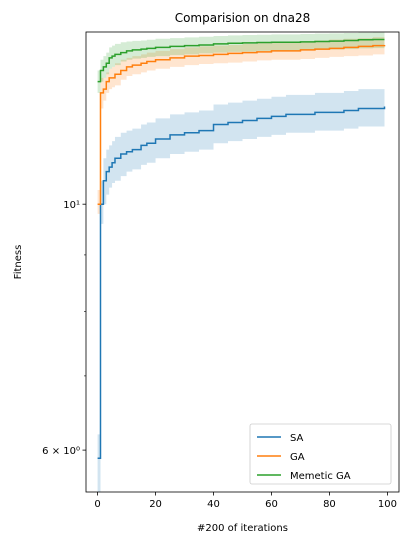  I want to click on x-axis-label: #200 of iterations, so click(242, 528).